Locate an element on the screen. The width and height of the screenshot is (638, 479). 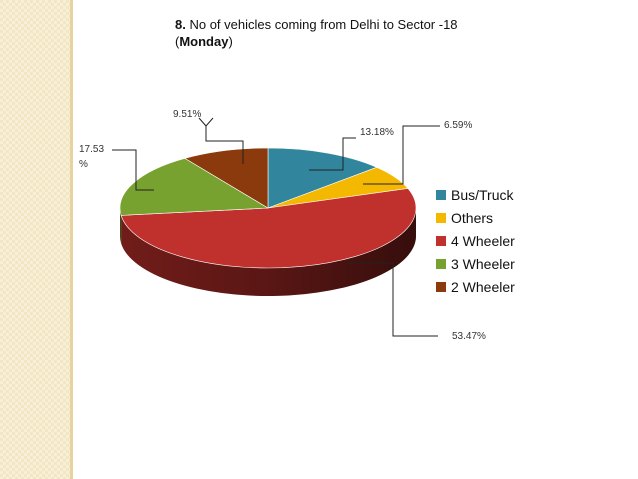
data-label-others: 6.59% is located at coordinates (458, 125).